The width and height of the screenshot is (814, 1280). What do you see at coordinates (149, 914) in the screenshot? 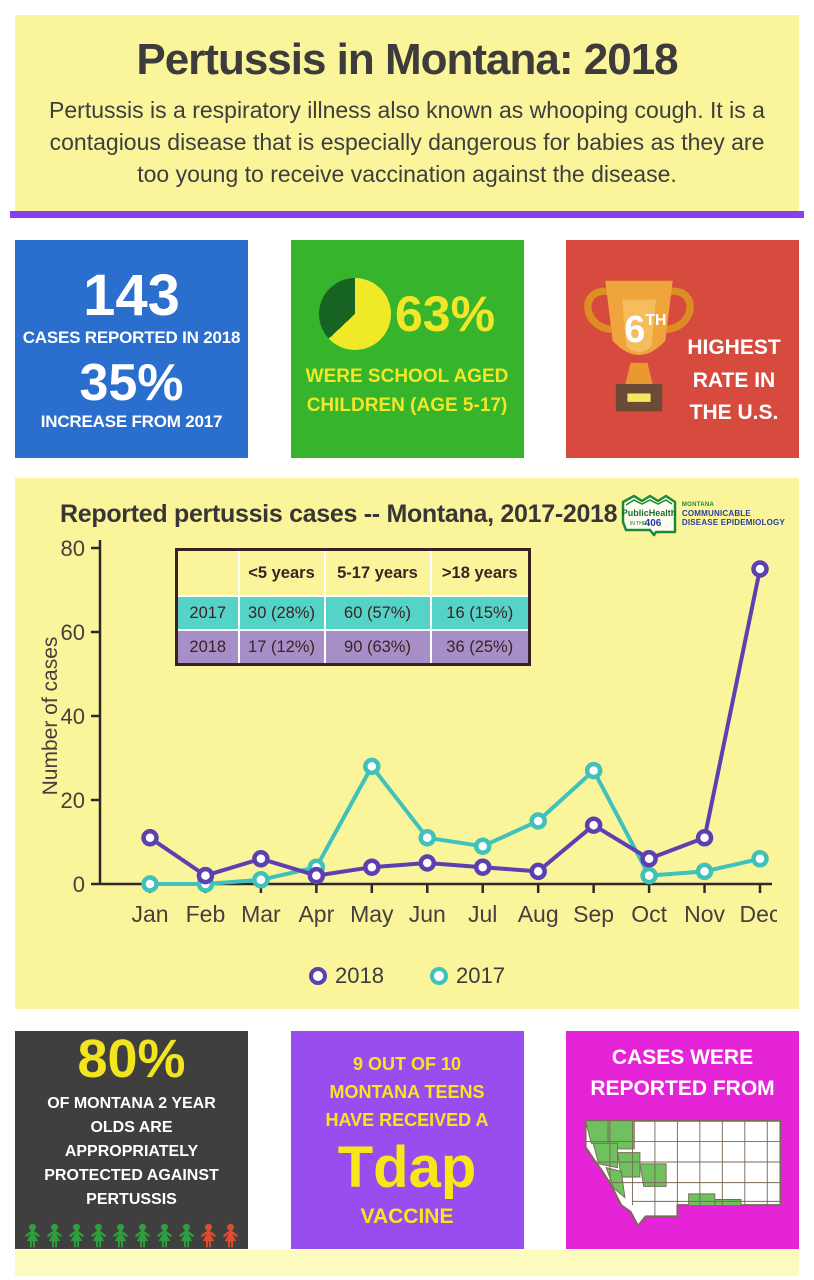
I see `svg-text: Jan` at bounding box center [149, 914].